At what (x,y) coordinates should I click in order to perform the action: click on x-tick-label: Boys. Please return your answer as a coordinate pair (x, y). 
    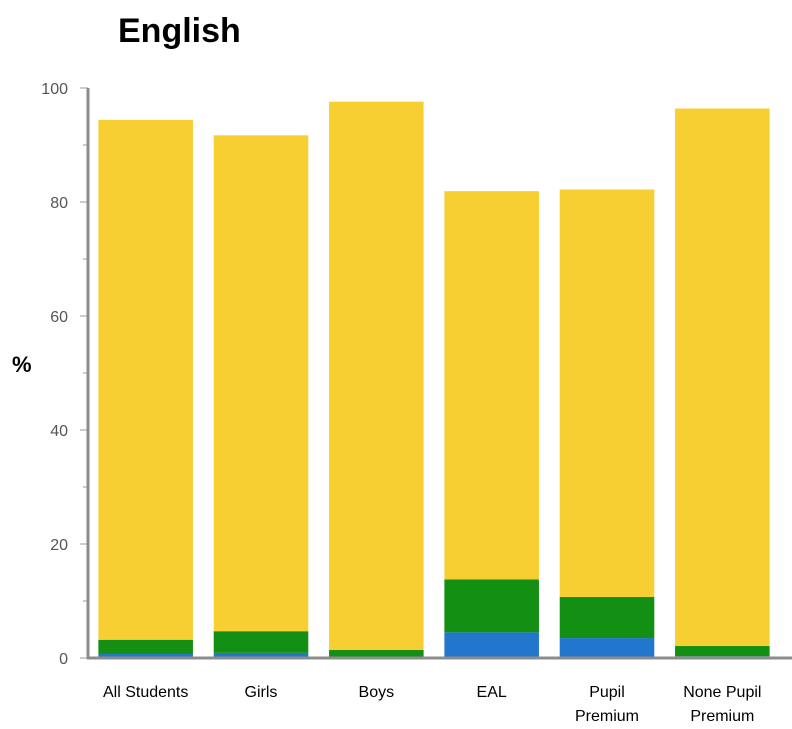
    Looking at the image, I should click on (377, 692).